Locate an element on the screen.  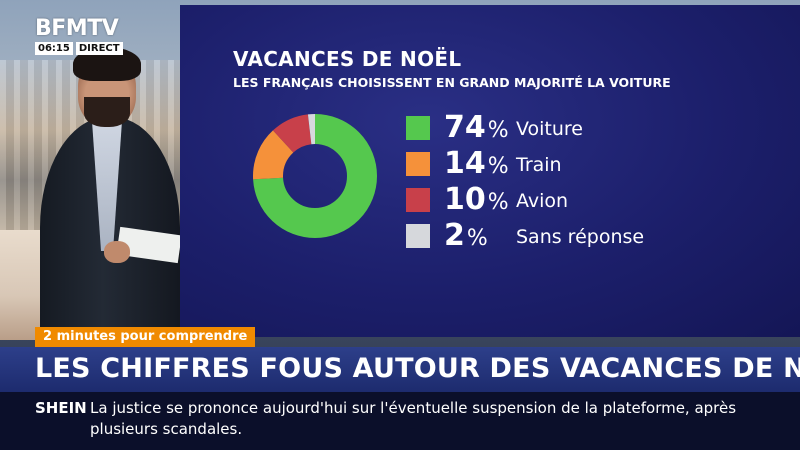
legend-label: Voiture is located at coordinates (550, 129).